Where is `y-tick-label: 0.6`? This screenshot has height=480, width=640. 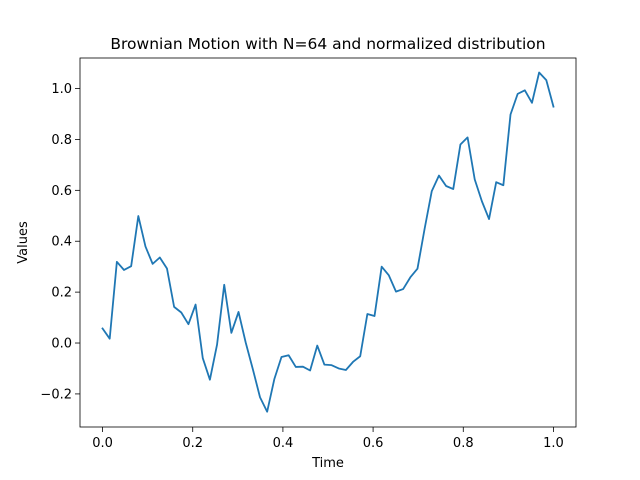
y-tick-label: 0.6 is located at coordinates (61, 191).